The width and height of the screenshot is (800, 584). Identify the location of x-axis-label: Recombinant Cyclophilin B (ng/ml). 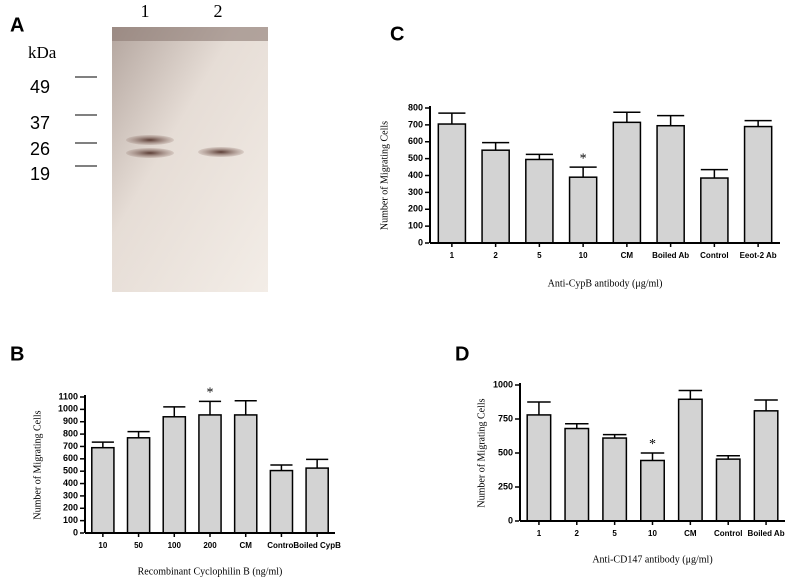
(210, 571).